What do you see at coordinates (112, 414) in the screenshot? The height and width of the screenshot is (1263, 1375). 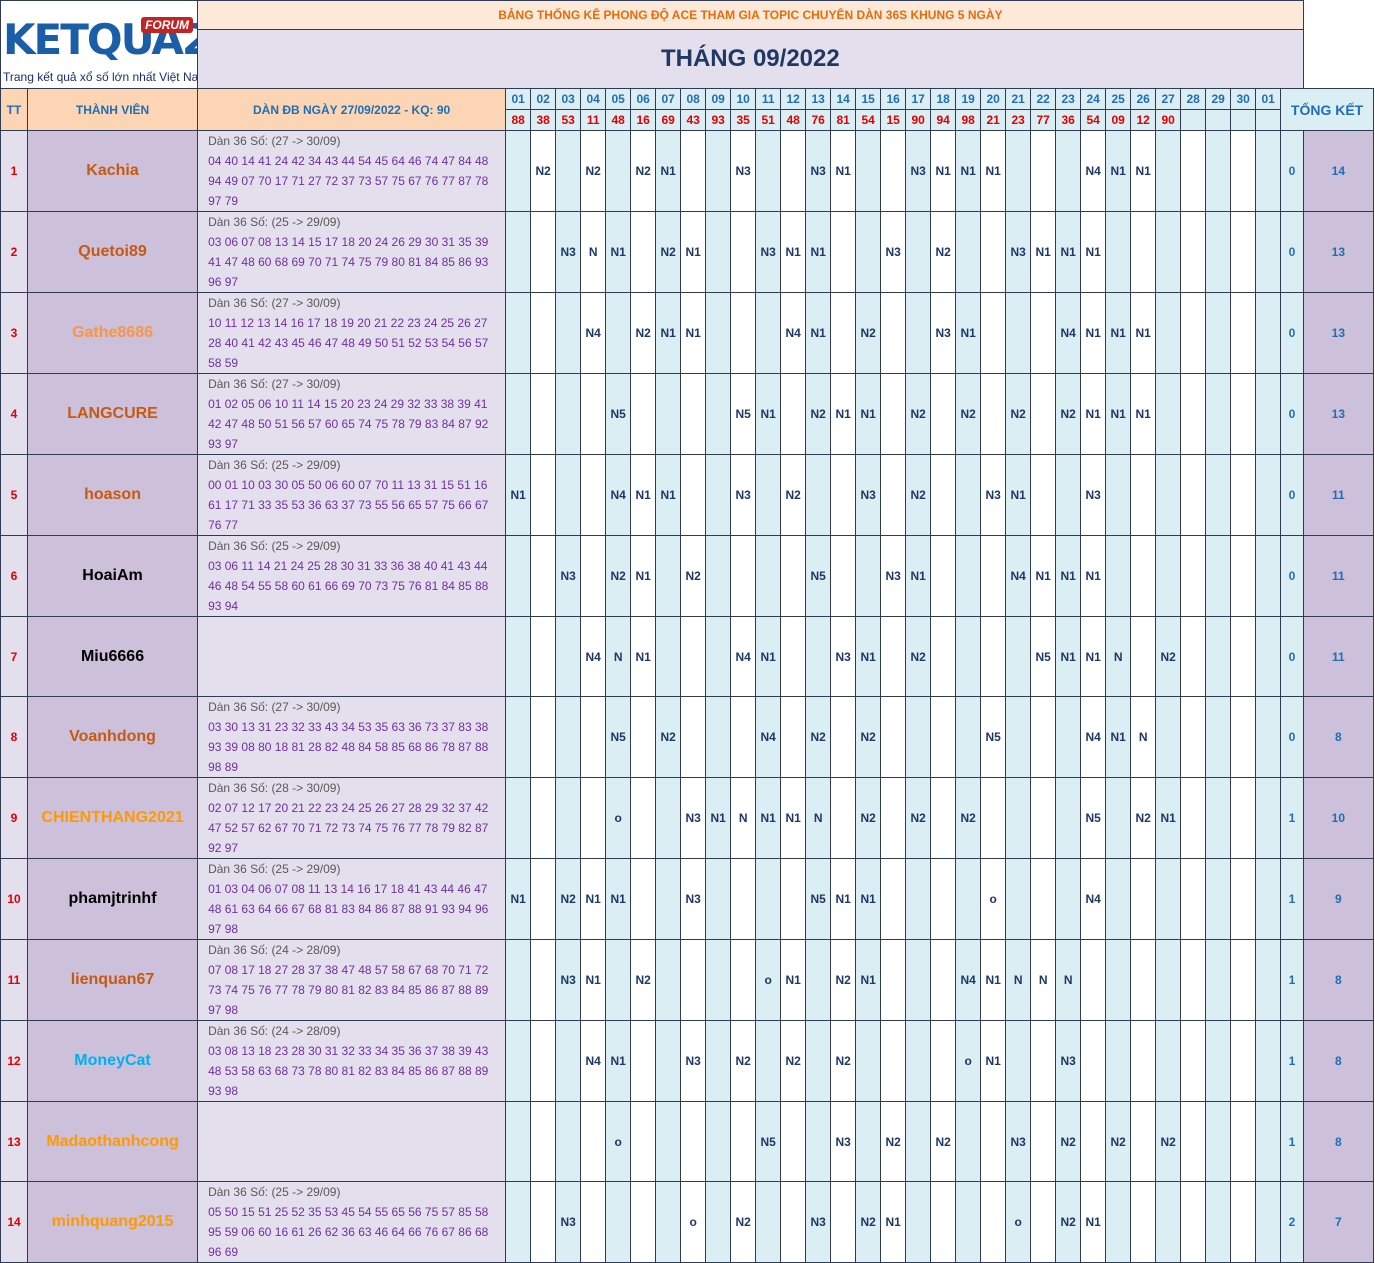 I see `member-name: LANGCURE` at bounding box center [112, 414].